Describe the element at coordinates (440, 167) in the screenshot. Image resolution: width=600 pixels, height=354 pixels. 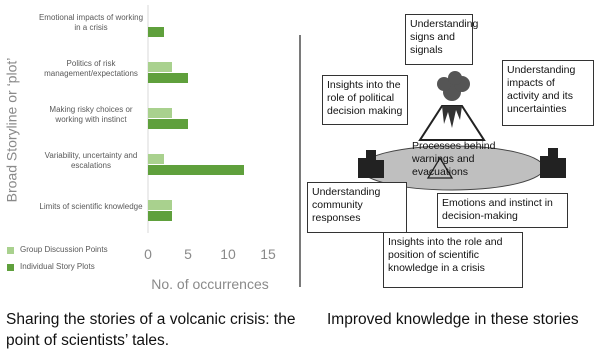
I see `warning-sign` at that location.